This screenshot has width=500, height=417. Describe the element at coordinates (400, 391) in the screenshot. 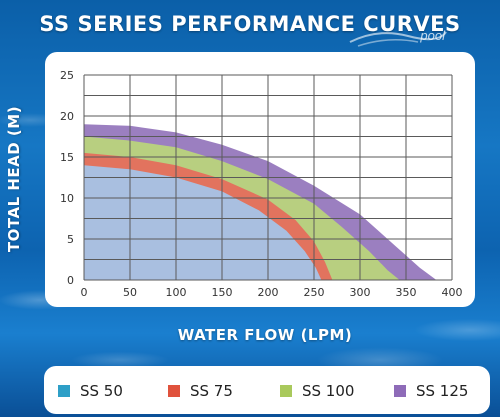

I see `legend-swatch-ss125` at that location.